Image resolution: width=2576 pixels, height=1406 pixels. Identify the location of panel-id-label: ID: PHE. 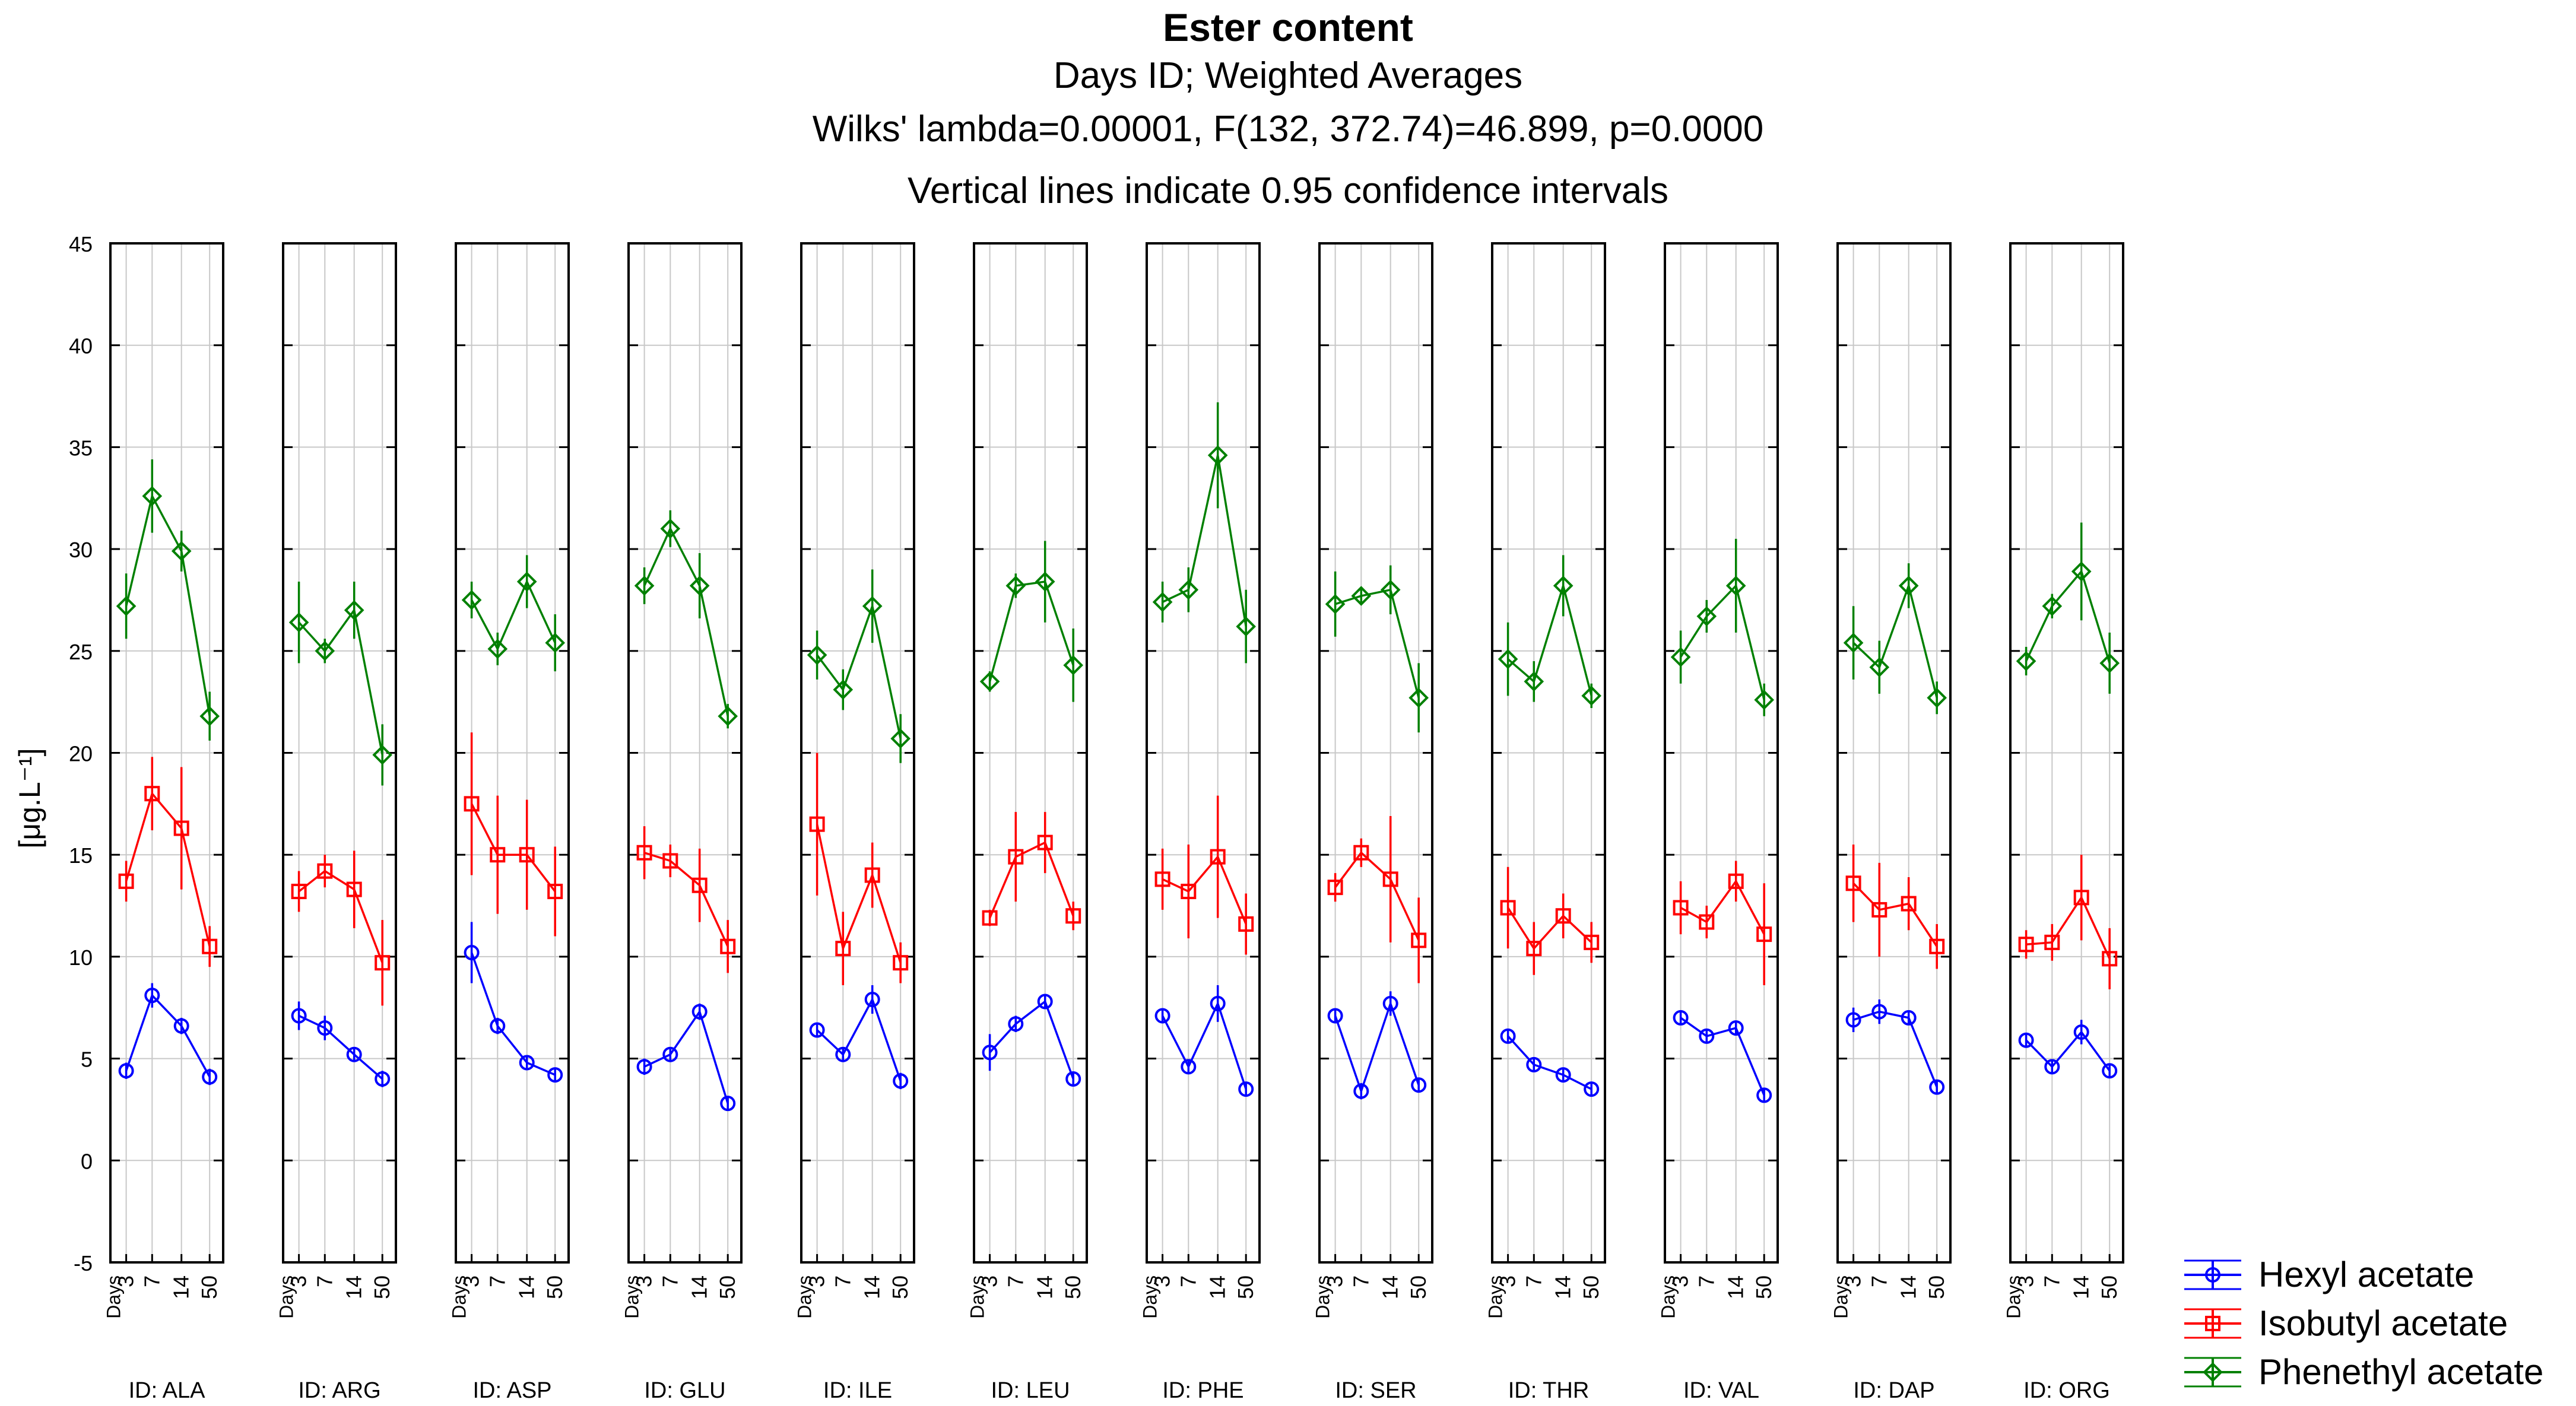
(1202, 1390).